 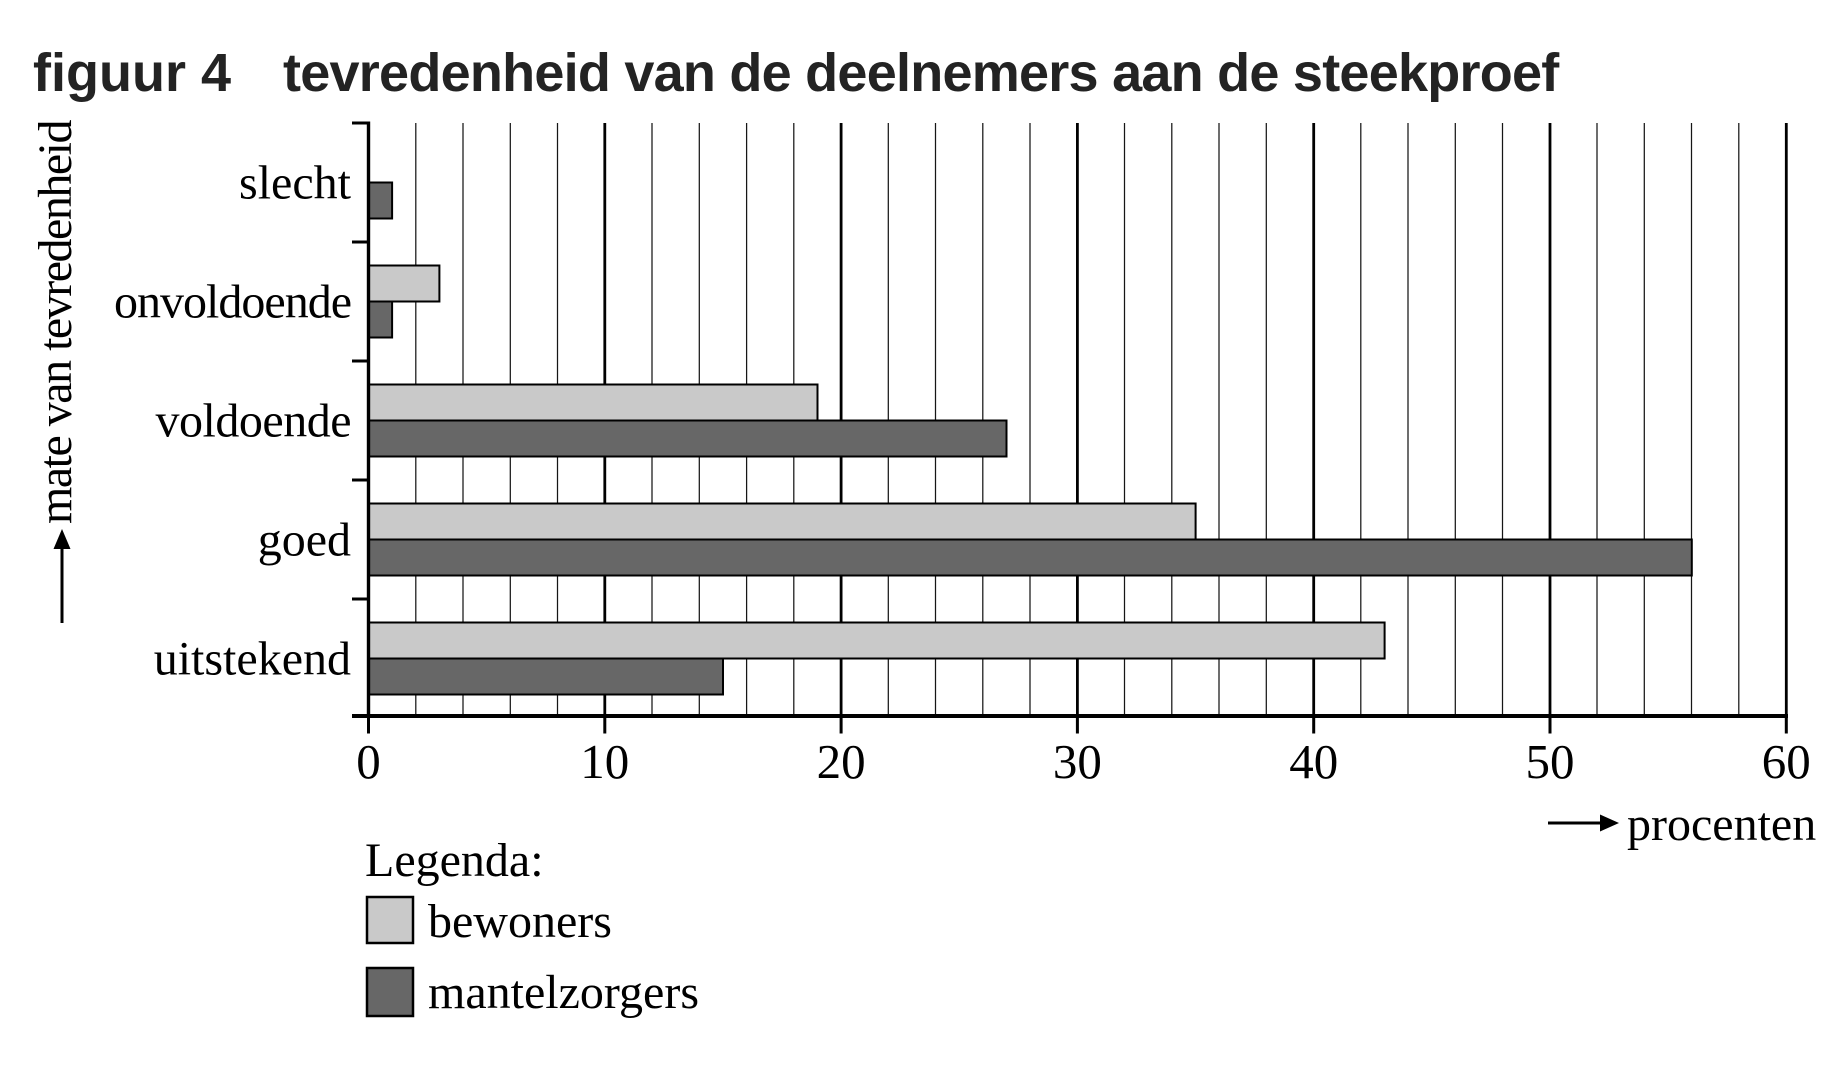 What do you see at coordinates (841, 761) in the screenshot?
I see `svg-text: 20` at bounding box center [841, 761].